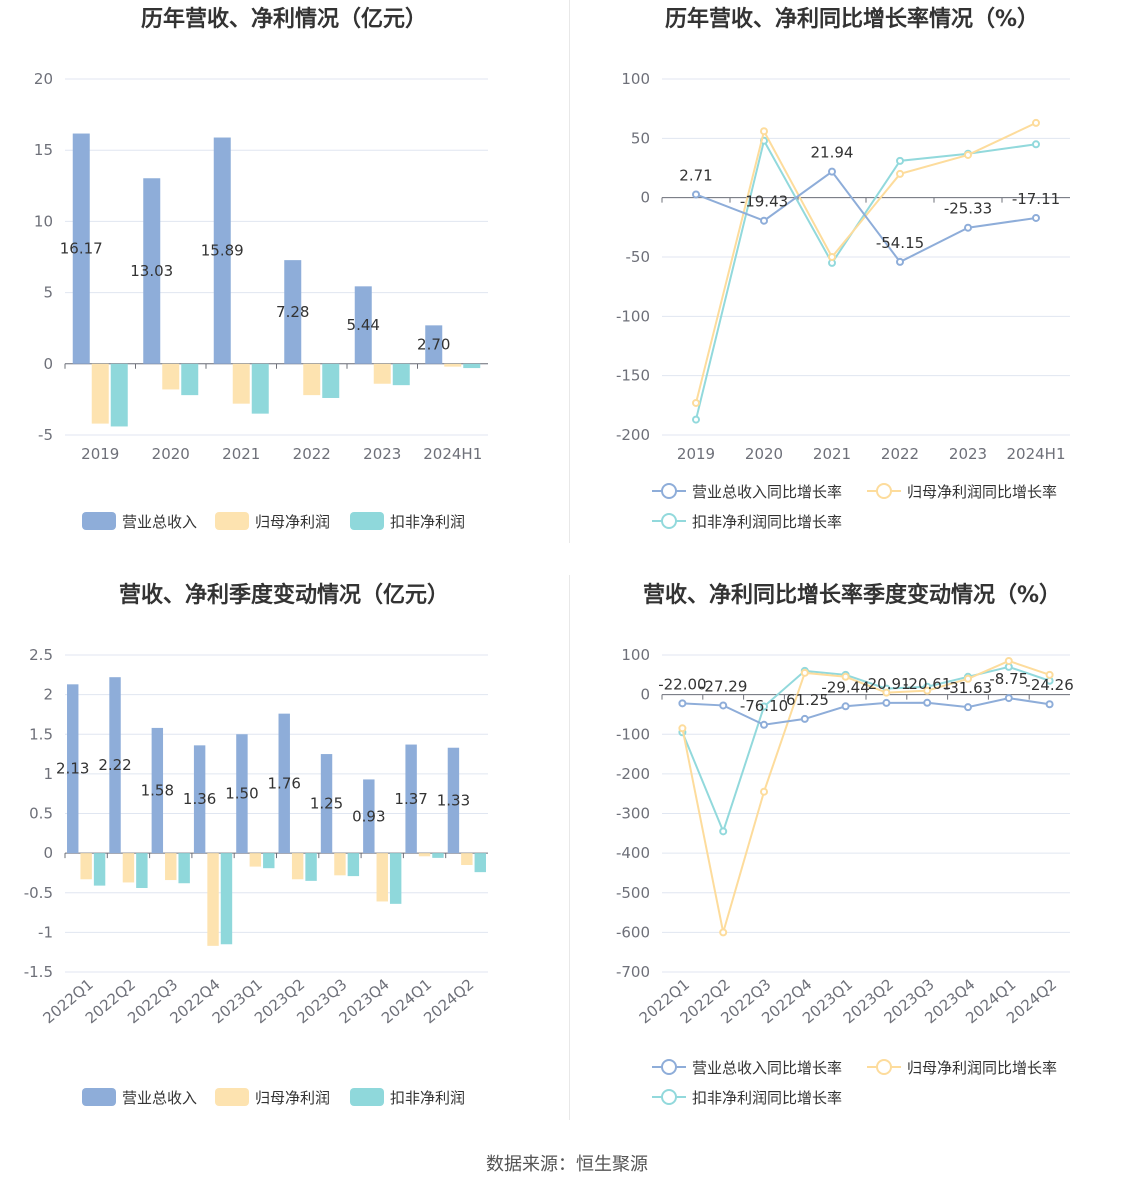 This screenshot has height=1188, width=1134. What do you see at coordinates (635, 655) in the screenshot?
I see `y-tick-label: 100` at bounding box center [635, 655].